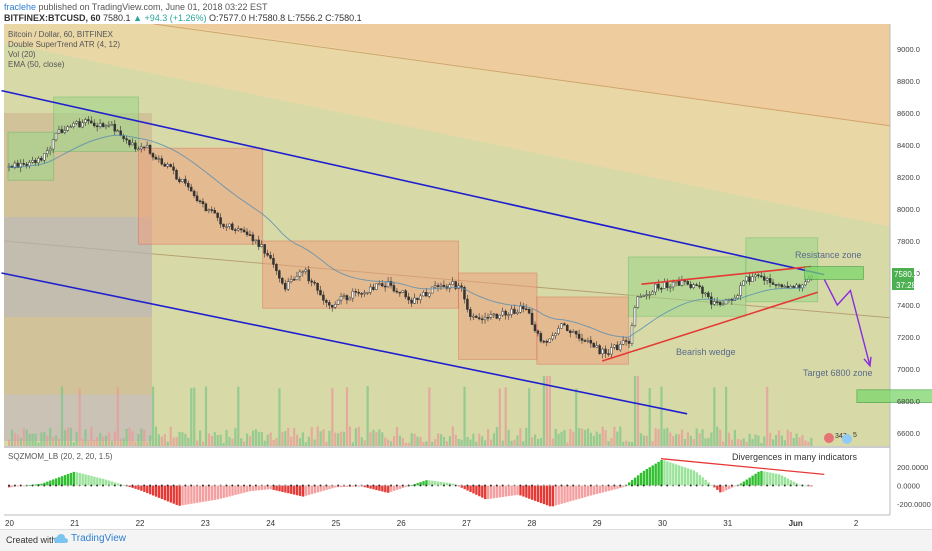 The width and height of the screenshot is (932, 551). What do you see at coordinates (78, 267) in the screenshot?
I see `left-grey-block` at bounding box center [78, 267].